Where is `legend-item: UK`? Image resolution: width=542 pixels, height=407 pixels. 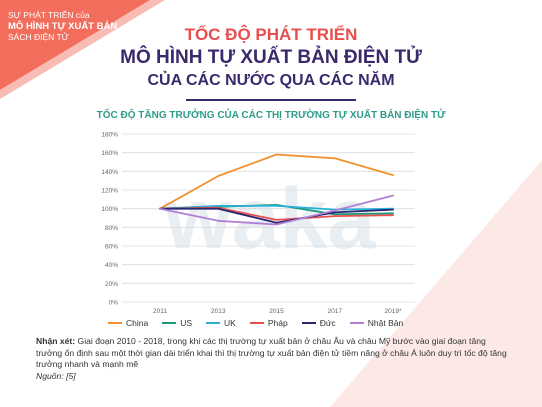 legend-item: UK is located at coordinates (221, 323).